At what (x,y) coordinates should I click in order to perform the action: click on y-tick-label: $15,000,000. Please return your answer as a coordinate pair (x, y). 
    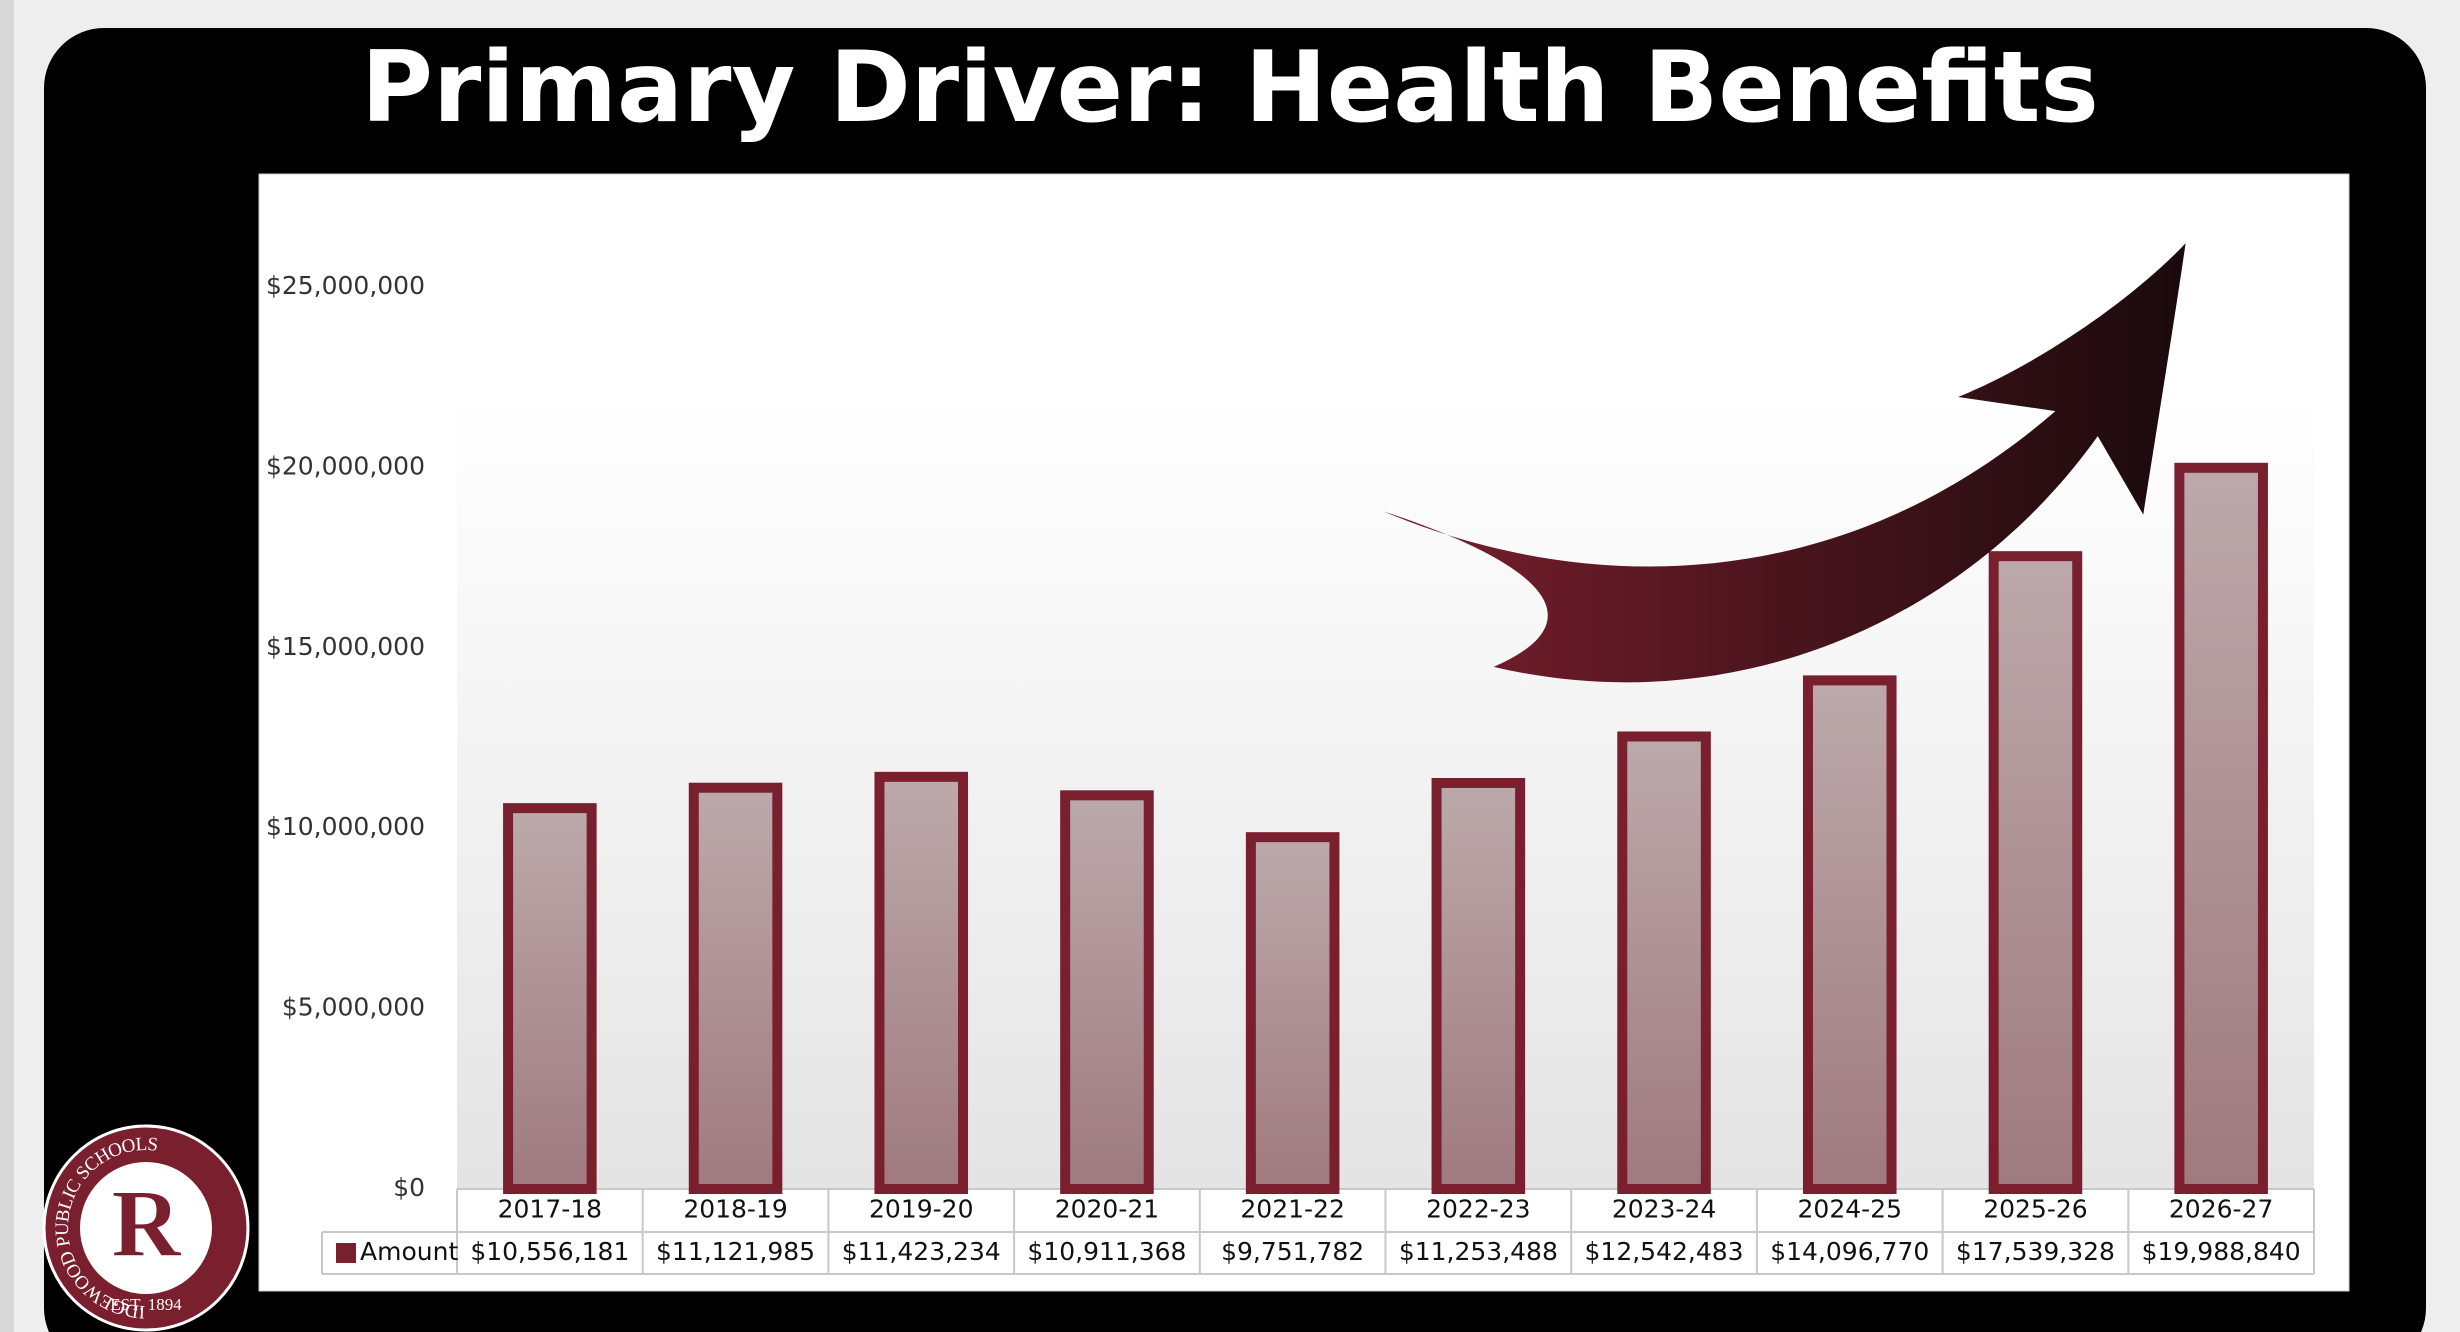
    Looking at the image, I should click on (345, 646).